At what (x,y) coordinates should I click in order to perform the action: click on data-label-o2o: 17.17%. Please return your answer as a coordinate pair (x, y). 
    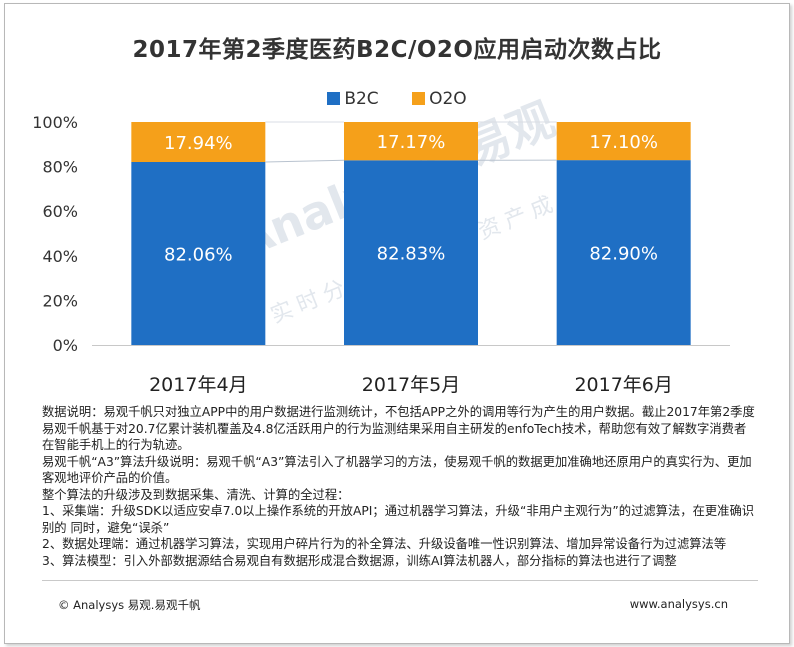
    Looking at the image, I should click on (411, 142).